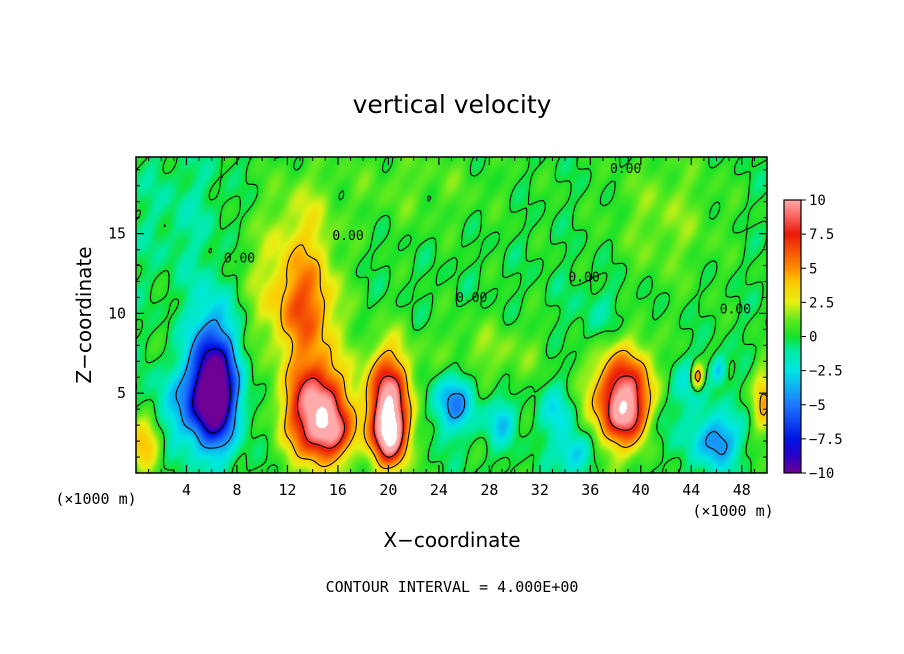 The image size is (904, 654). I want to click on colorbar-tick-label: −2.5, so click(826, 372).